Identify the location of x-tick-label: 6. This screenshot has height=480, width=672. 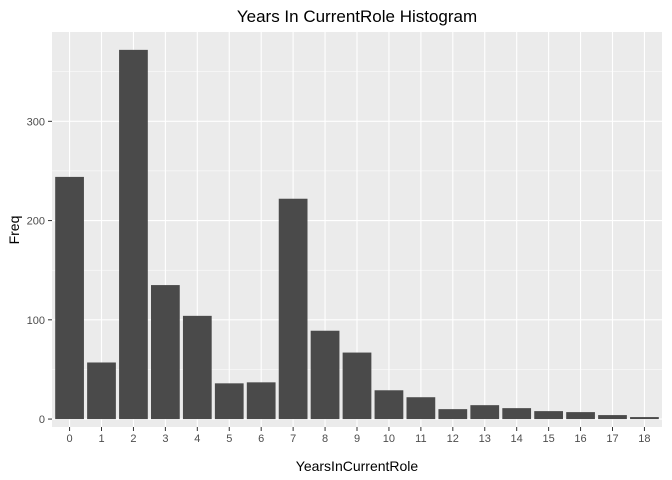
(261, 439).